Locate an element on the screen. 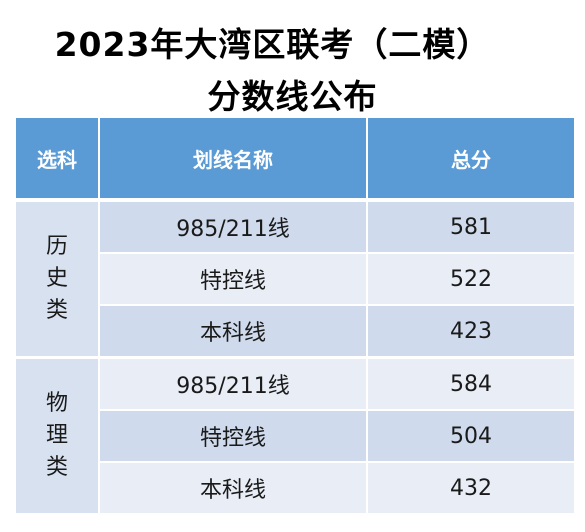 Image resolution: width=585 pixels, height=532 pixels. score-cell: 584 is located at coordinates (471, 383).